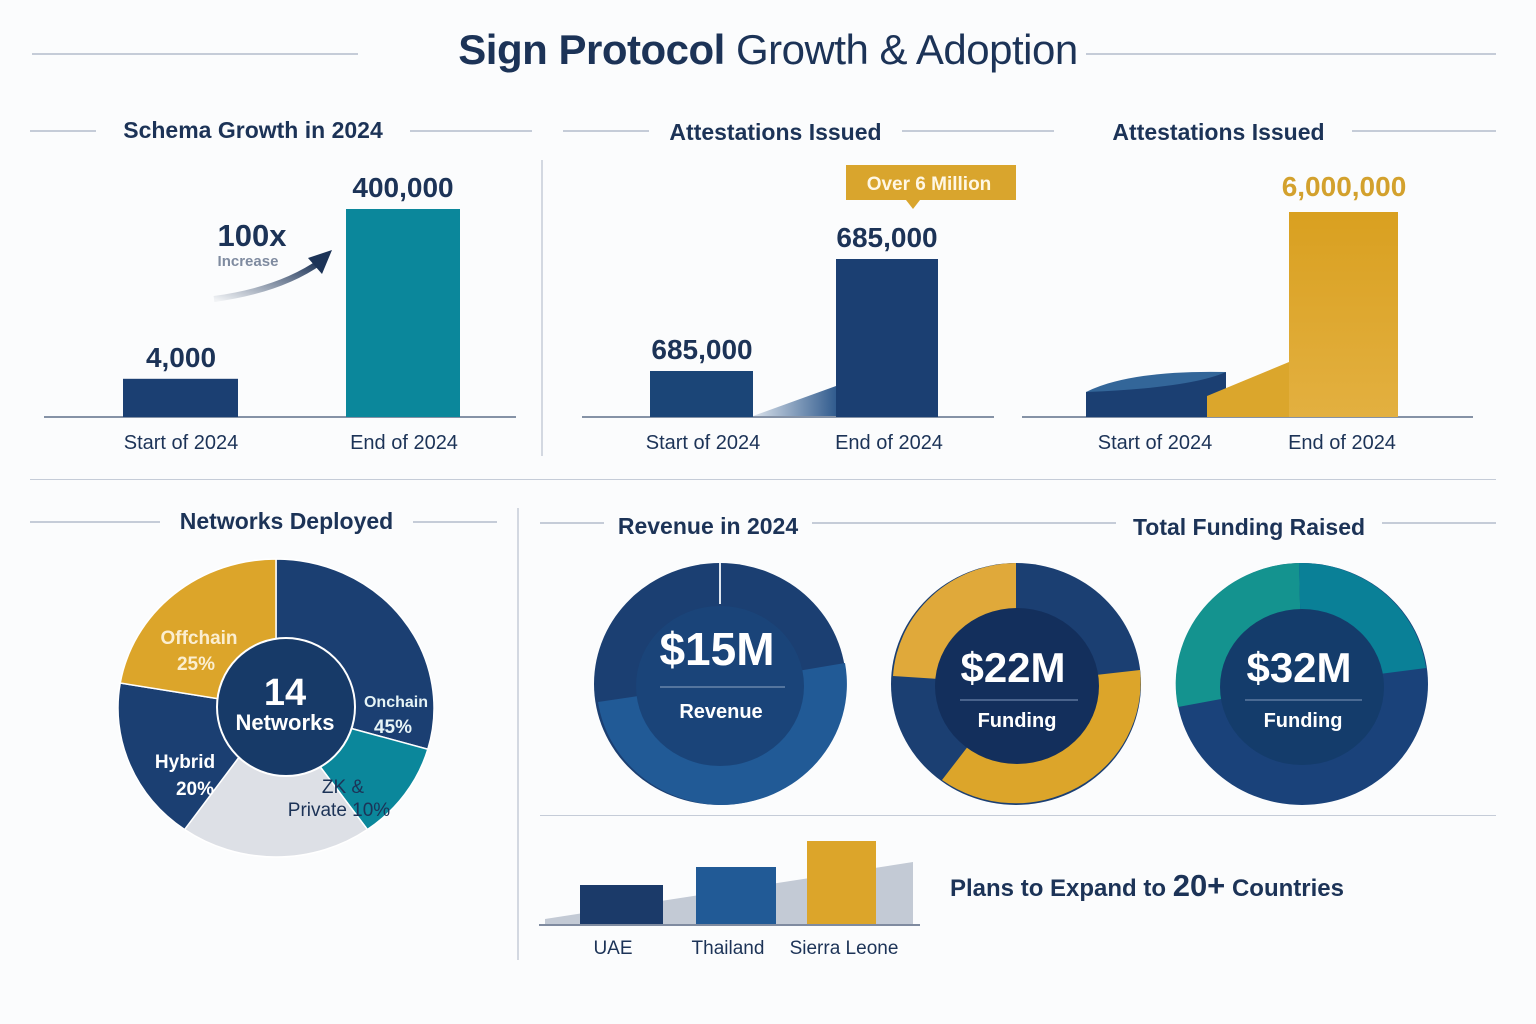 The width and height of the screenshot is (1536, 1024). What do you see at coordinates (612, 948) in the screenshot?
I see `country-label-uae: UAE` at bounding box center [612, 948].